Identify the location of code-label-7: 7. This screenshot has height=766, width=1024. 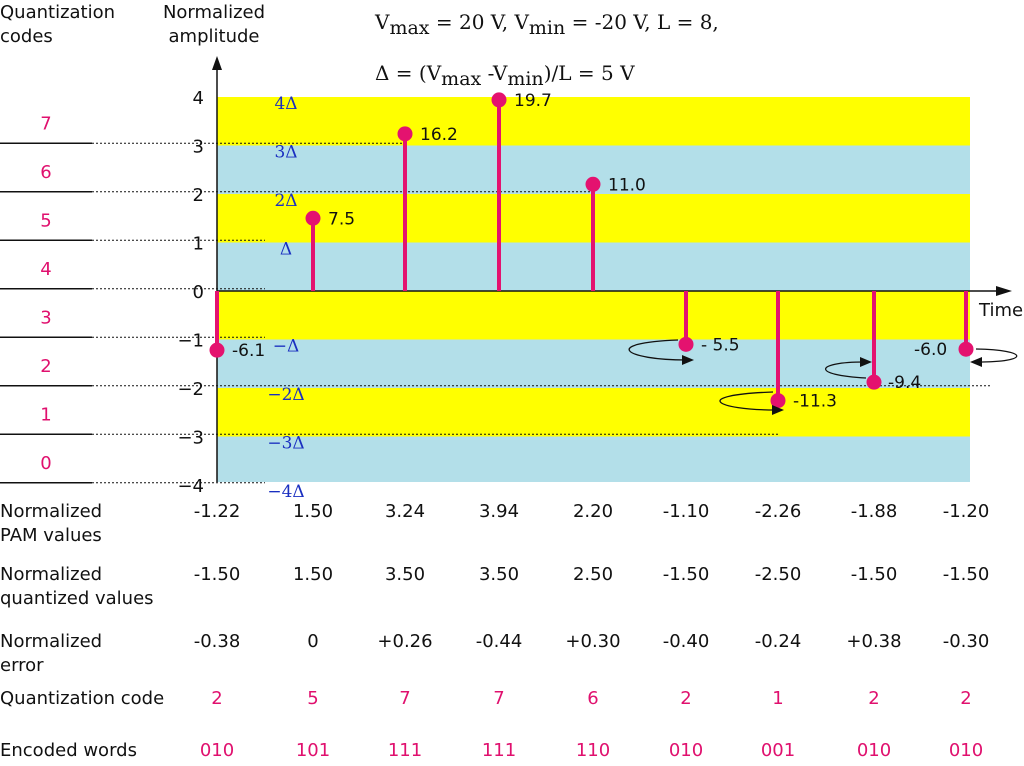
(45, 123).